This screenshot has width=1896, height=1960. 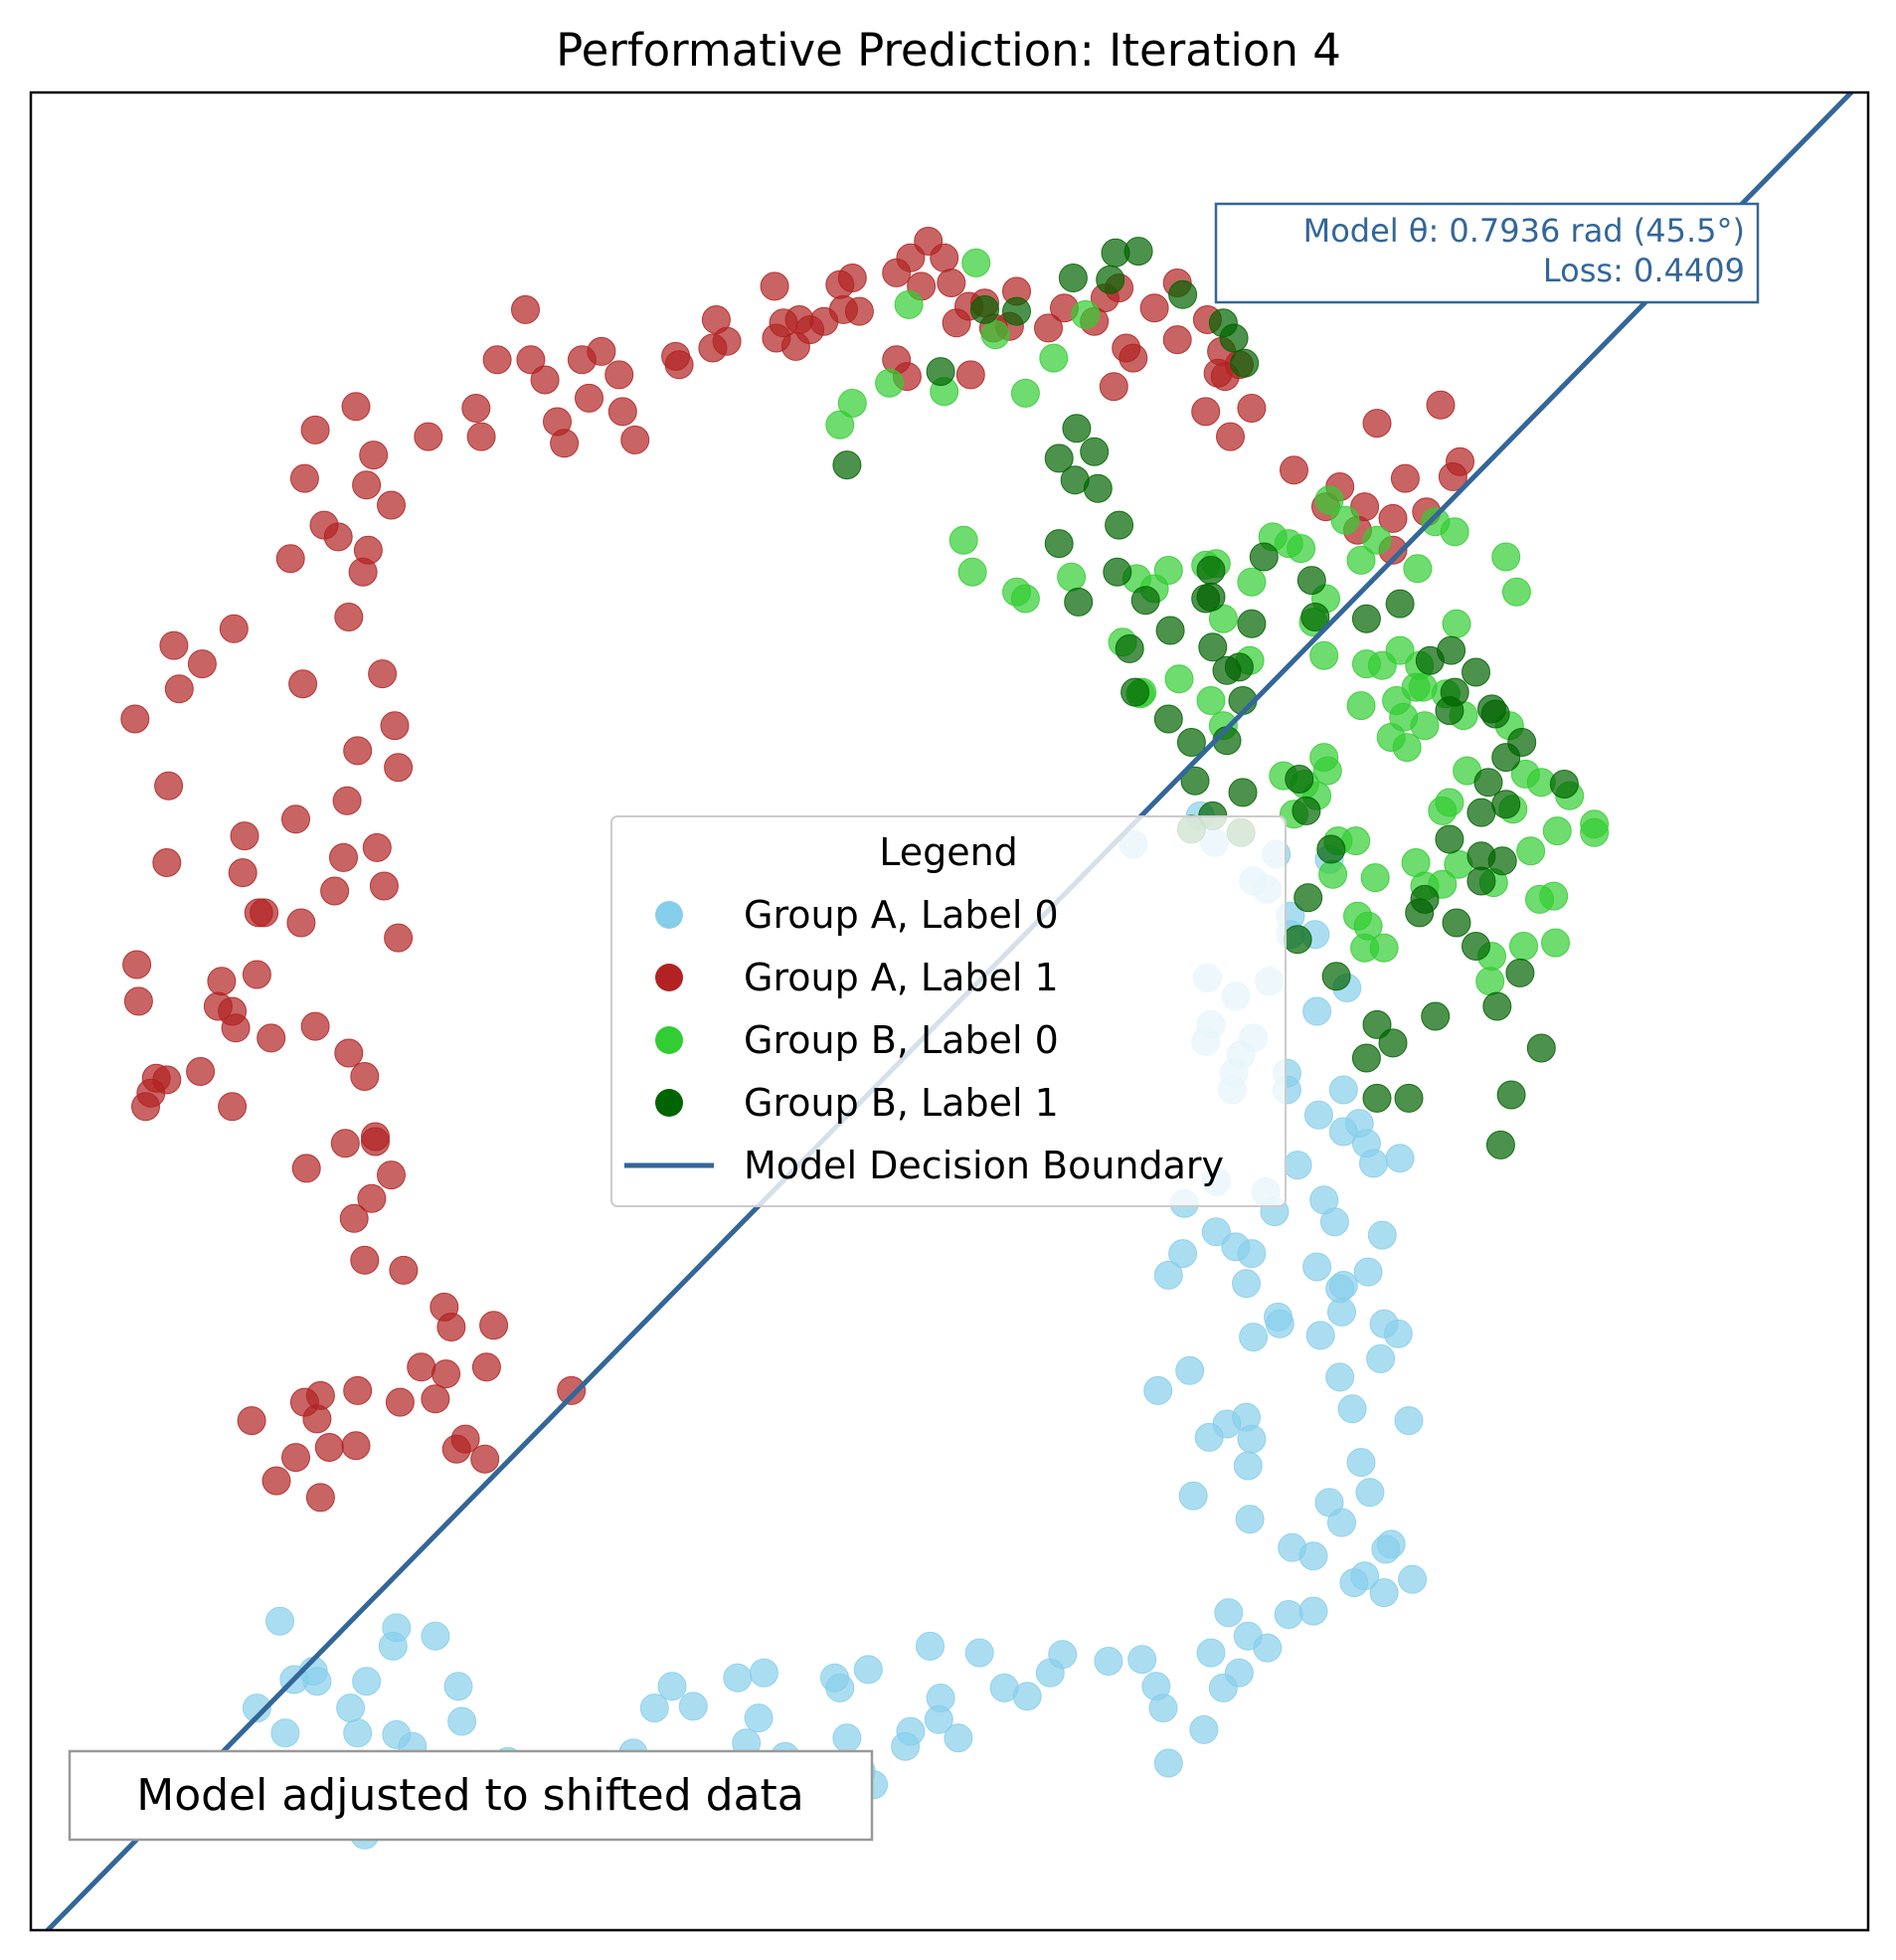 What do you see at coordinates (948, 1011) in the screenshot?
I see `legend-frame` at bounding box center [948, 1011].